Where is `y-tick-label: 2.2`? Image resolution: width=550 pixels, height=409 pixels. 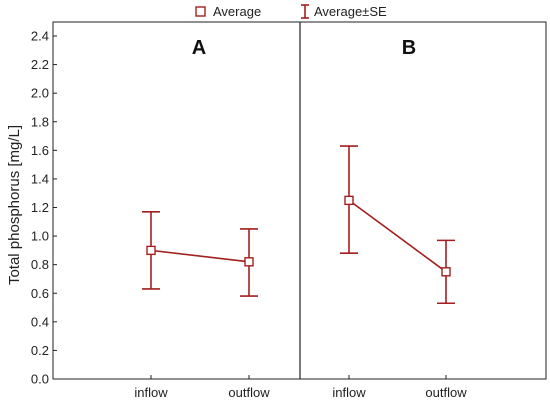 y-tick-label: 2.2 is located at coordinates (40, 64).